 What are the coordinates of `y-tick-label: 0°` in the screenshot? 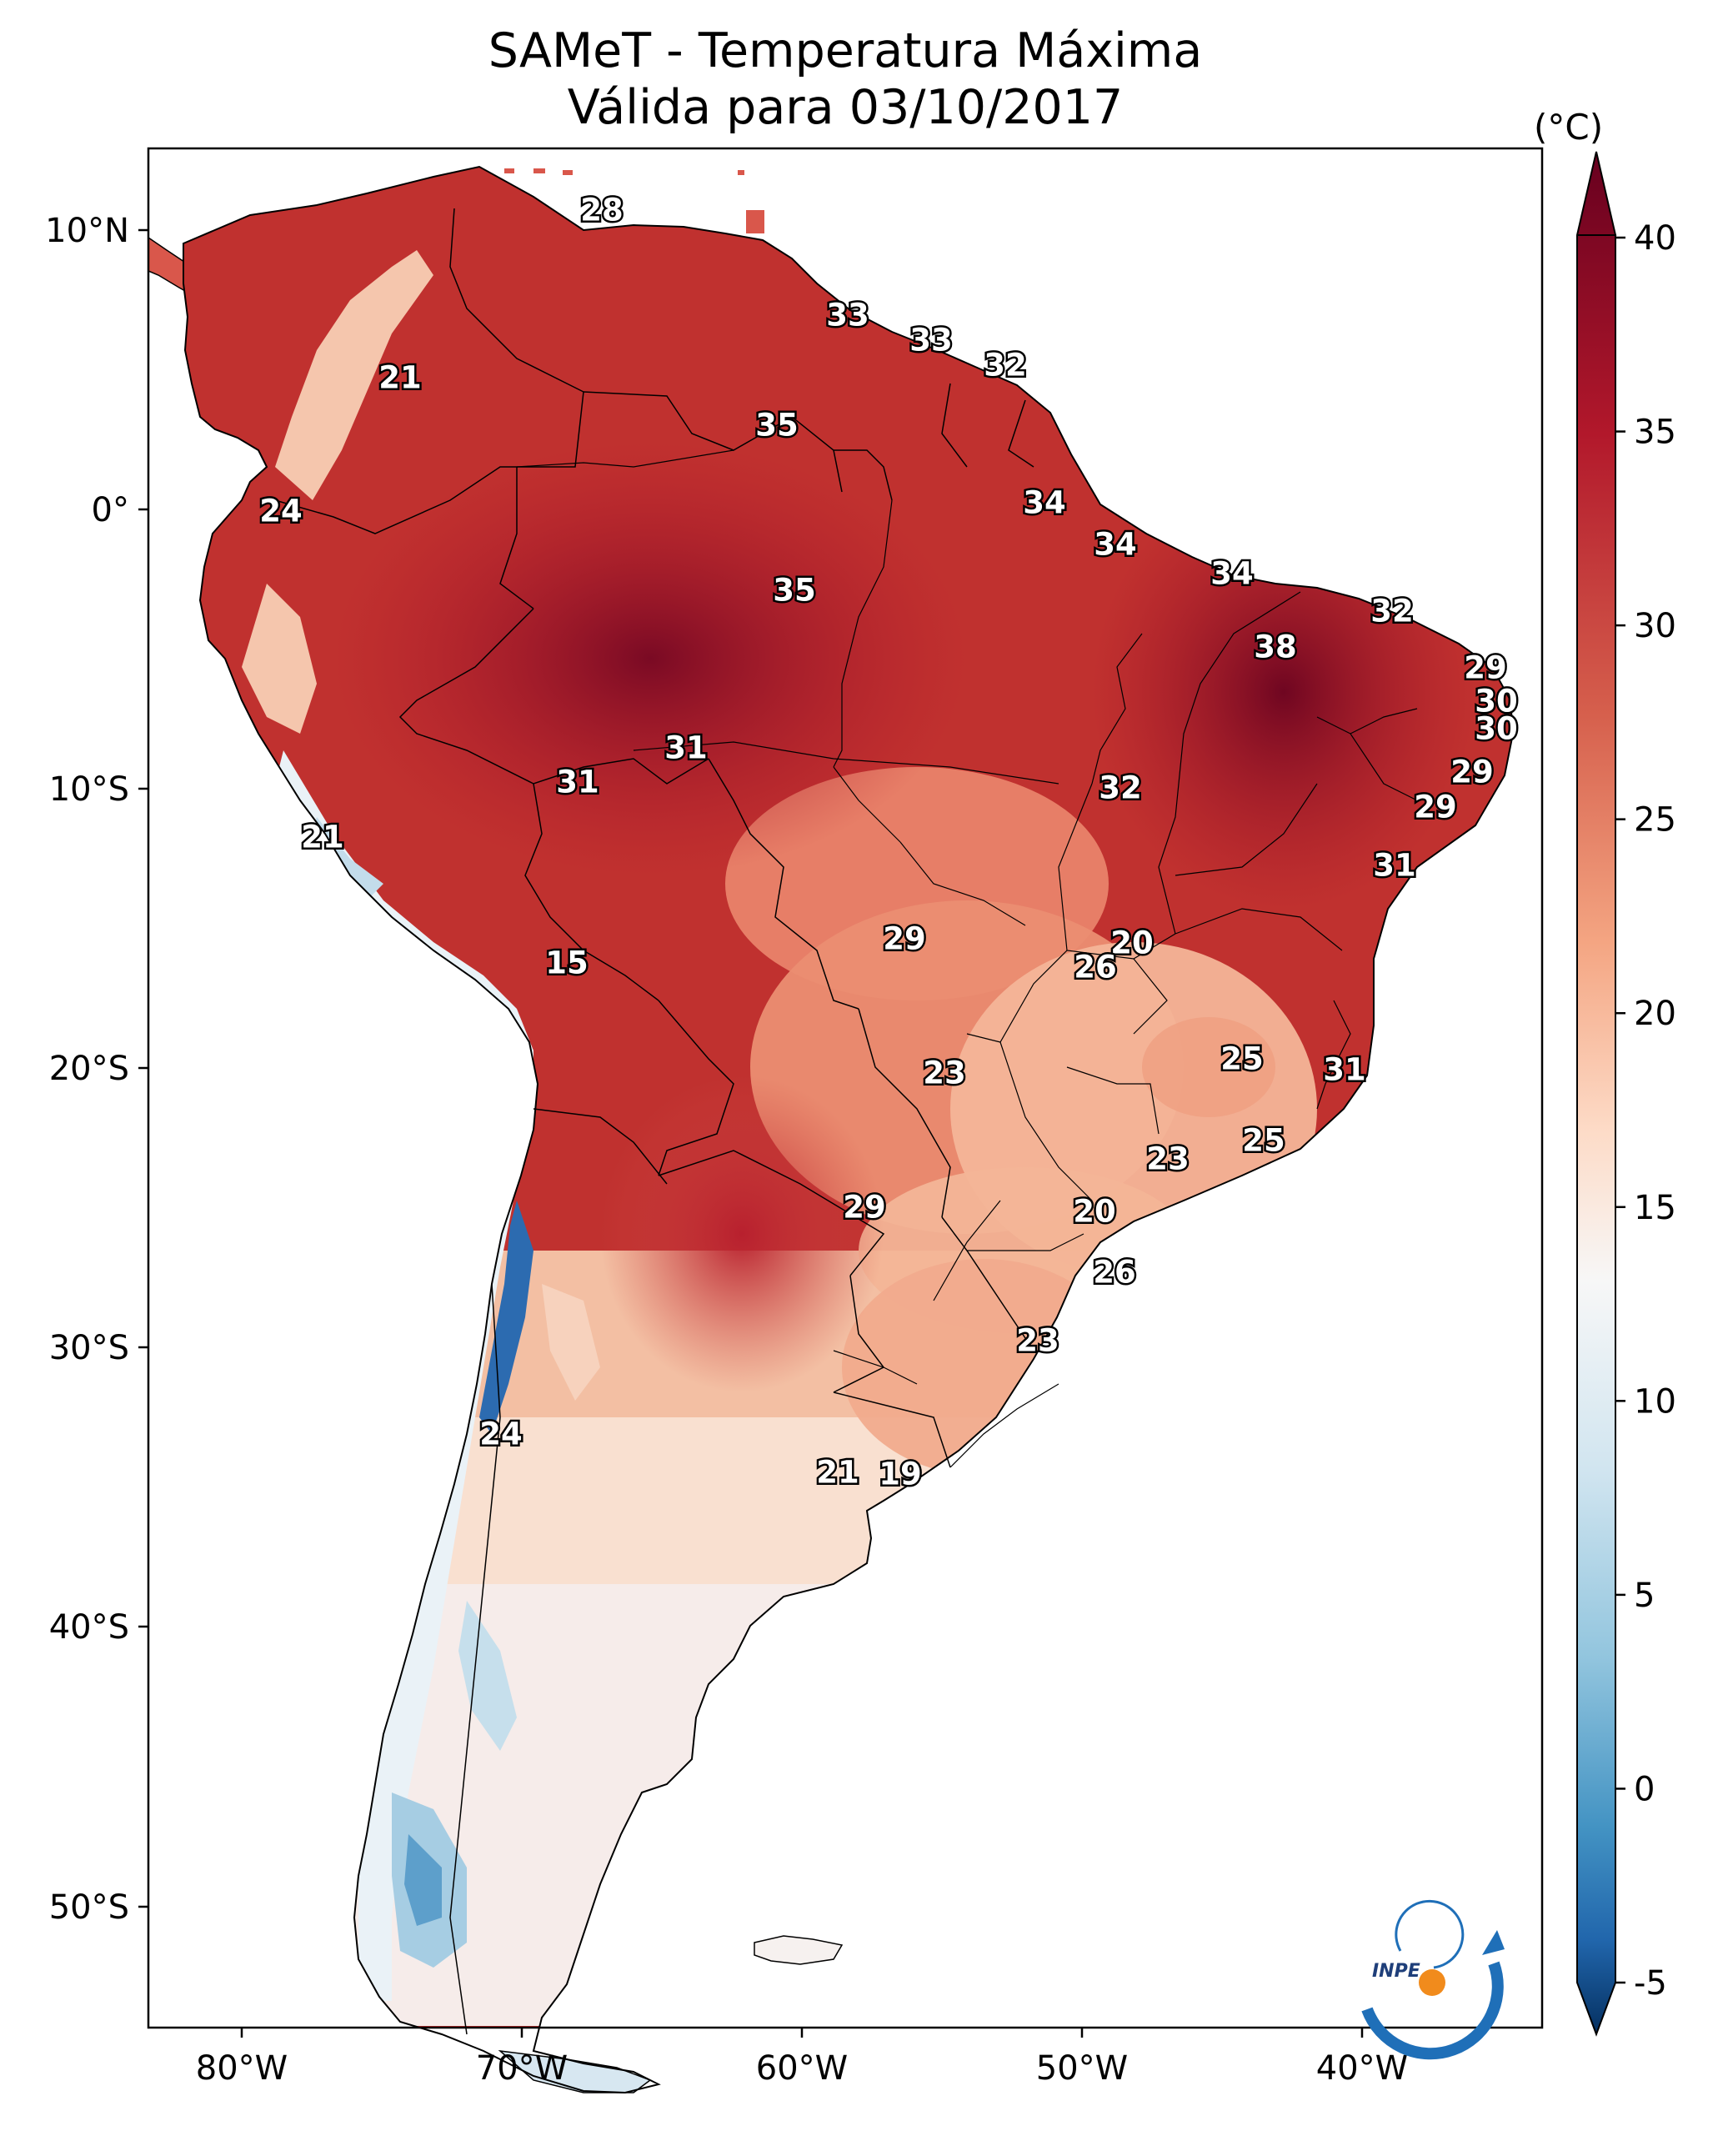 It's located at (110, 510).